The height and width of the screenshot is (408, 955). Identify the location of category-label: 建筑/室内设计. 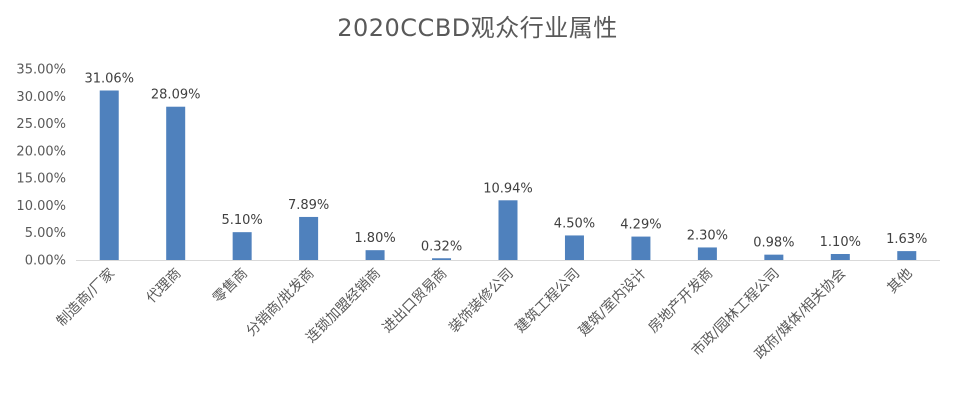
(612, 302).